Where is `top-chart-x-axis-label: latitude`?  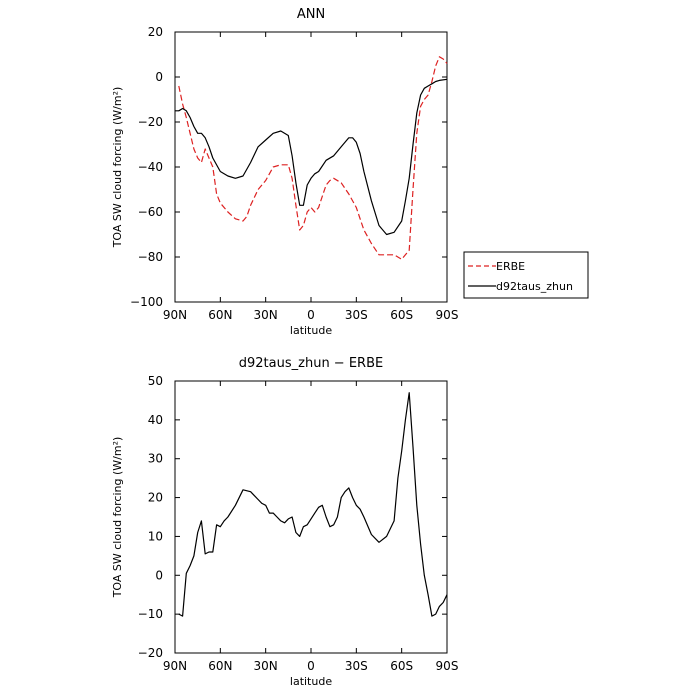 top-chart-x-axis-label: latitude is located at coordinates (311, 330).